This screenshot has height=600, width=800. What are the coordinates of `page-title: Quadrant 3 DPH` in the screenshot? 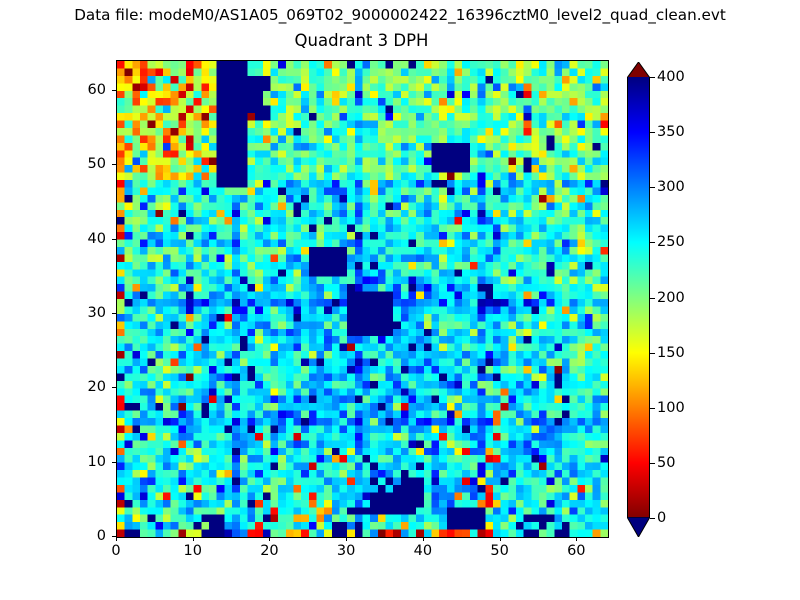 It's located at (361, 40).